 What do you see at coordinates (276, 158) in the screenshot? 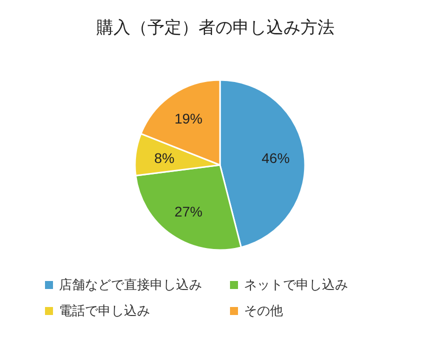
I see `data-label: 46%` at bounding box center [276, 158].